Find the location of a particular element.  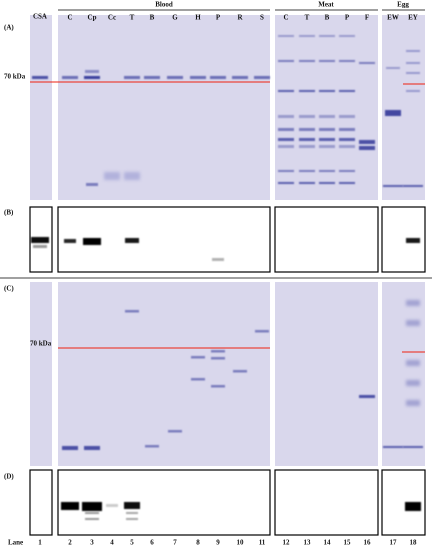

csa-label: CSA is located at coordinates (40, 17).